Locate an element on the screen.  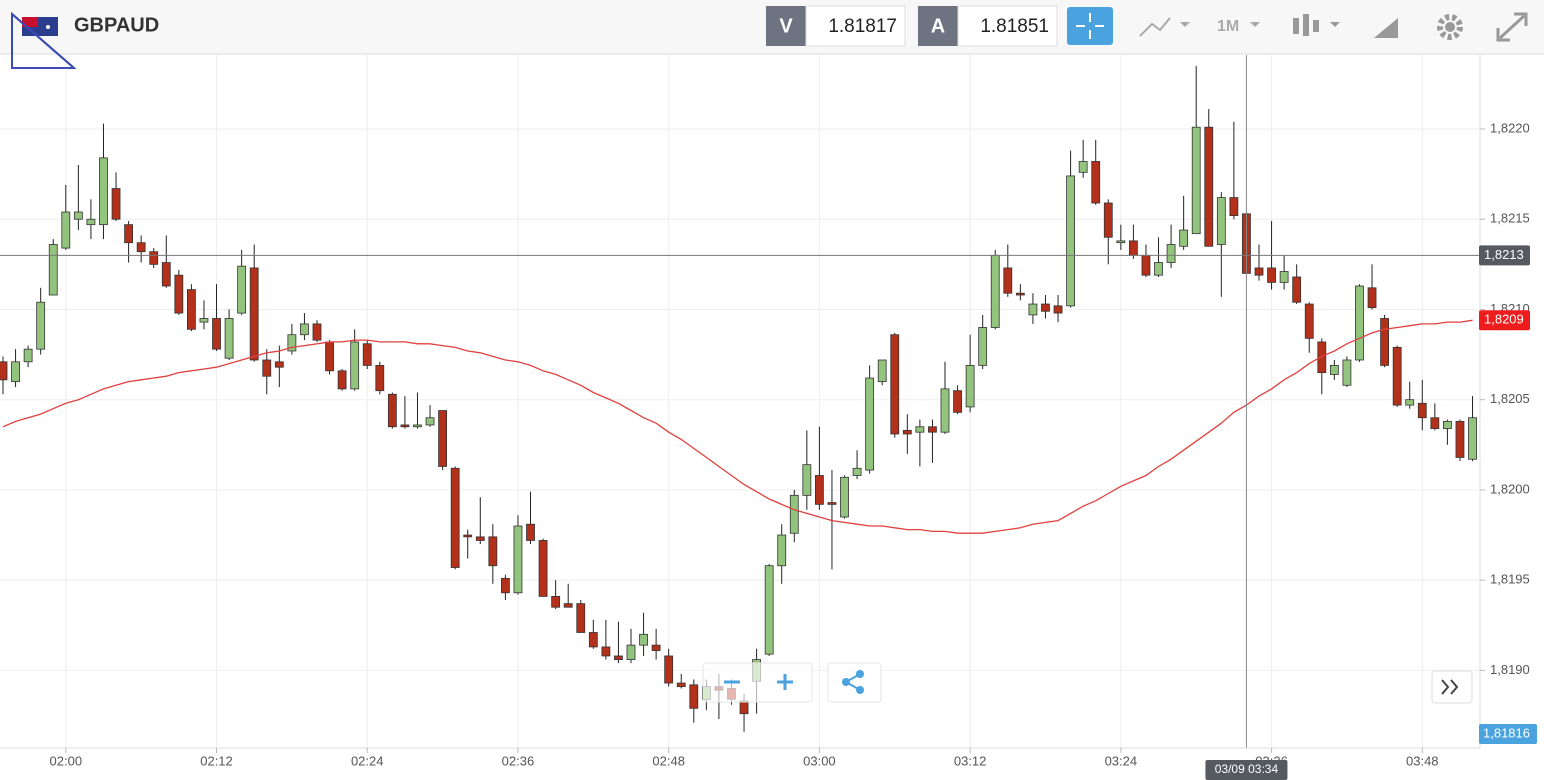
ma-last-label-box is located at coordinates (1504, 320).